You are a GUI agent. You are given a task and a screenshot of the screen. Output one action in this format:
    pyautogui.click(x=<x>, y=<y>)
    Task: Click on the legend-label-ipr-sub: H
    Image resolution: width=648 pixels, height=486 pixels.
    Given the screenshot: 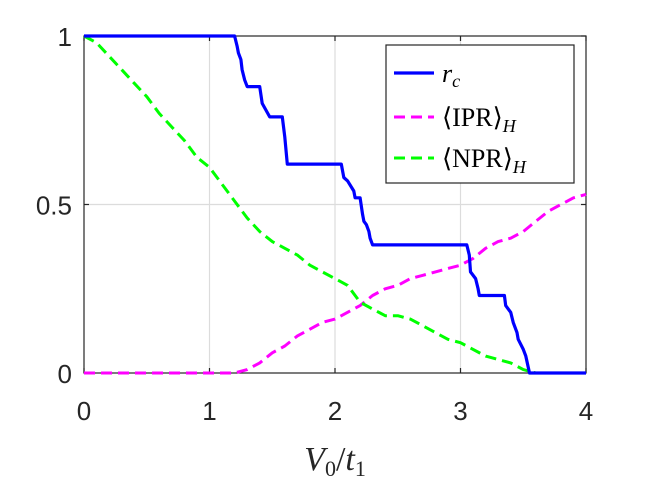 What is the action you would take?
    pyautogui.click(x=509, y=126)
    